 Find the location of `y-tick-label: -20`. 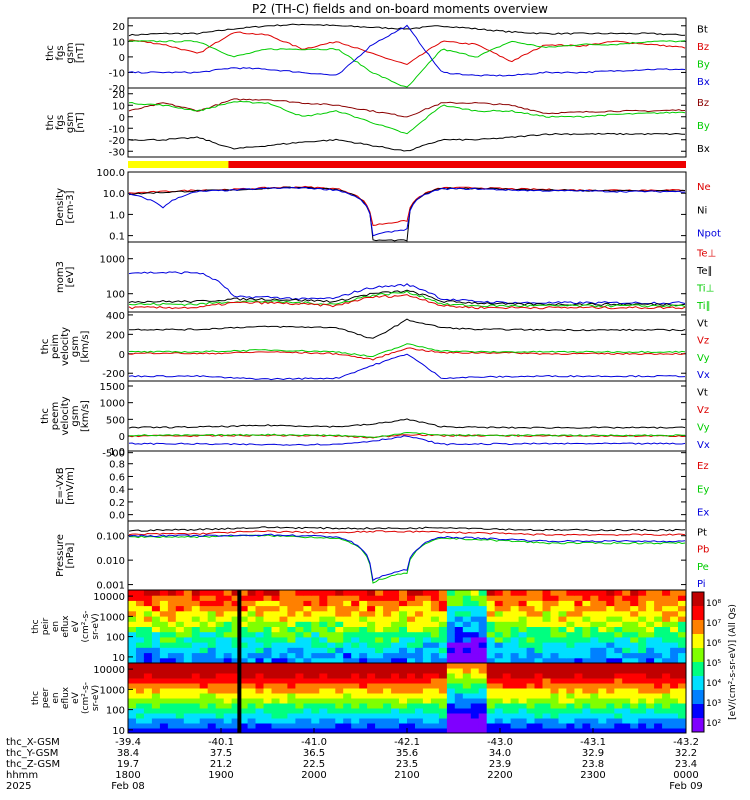

y-tick-label: -20 is located at coordinates (117, 89).